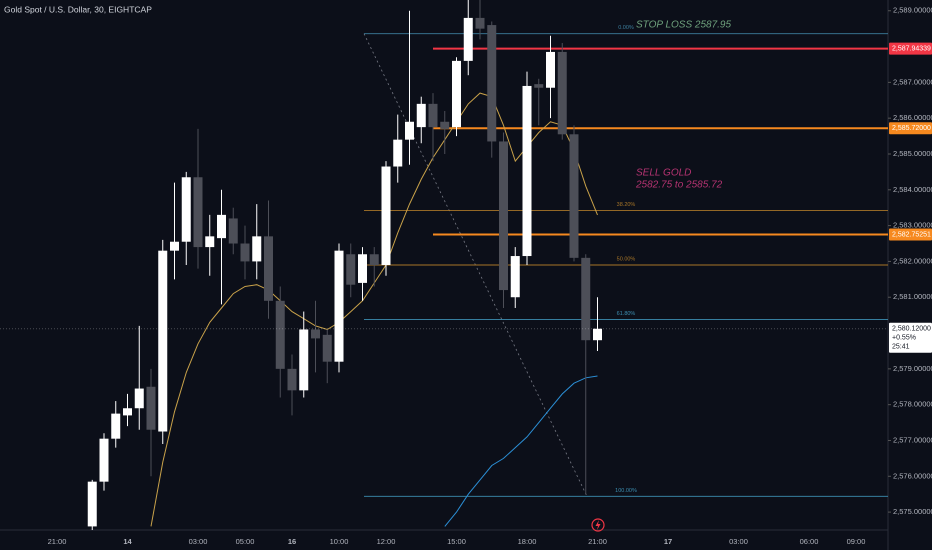 The image size is (932, 550). What do you see at coordinates (626, 205) in the screenshot?
I see `fib-level-label: 38.20%` at bounding box center [626, 205].